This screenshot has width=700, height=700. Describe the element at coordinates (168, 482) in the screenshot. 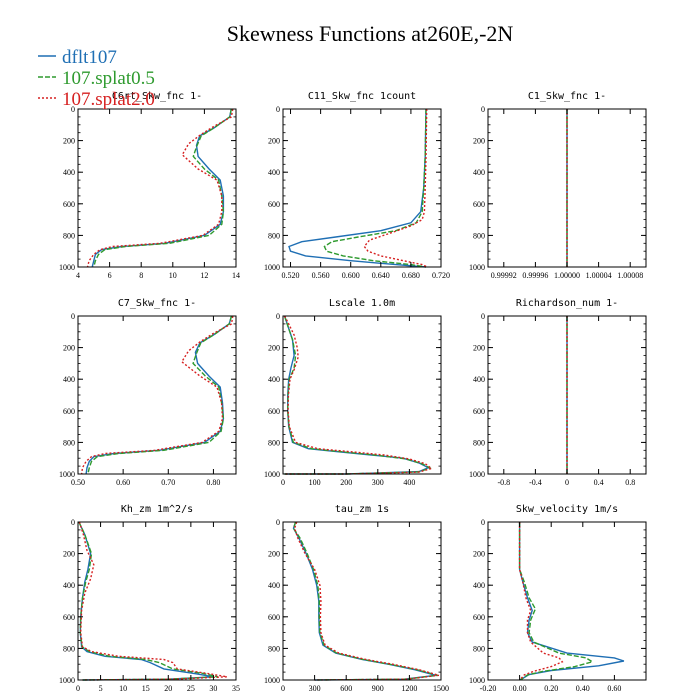

I see `x-tick-label: 0.70` at that location.